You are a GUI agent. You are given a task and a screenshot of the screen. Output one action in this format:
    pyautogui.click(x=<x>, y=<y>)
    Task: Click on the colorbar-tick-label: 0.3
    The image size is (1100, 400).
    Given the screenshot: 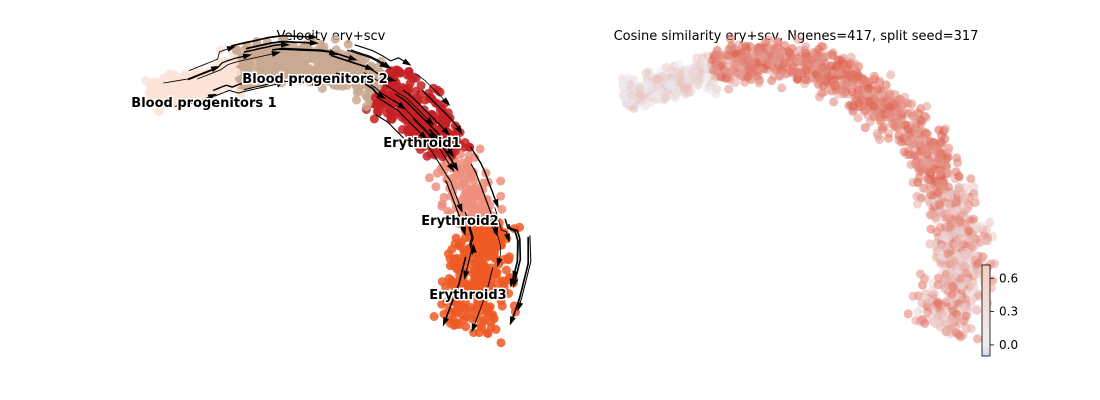 What is the action you would take?
    pyautogui.click(x=1008, y=312)
    